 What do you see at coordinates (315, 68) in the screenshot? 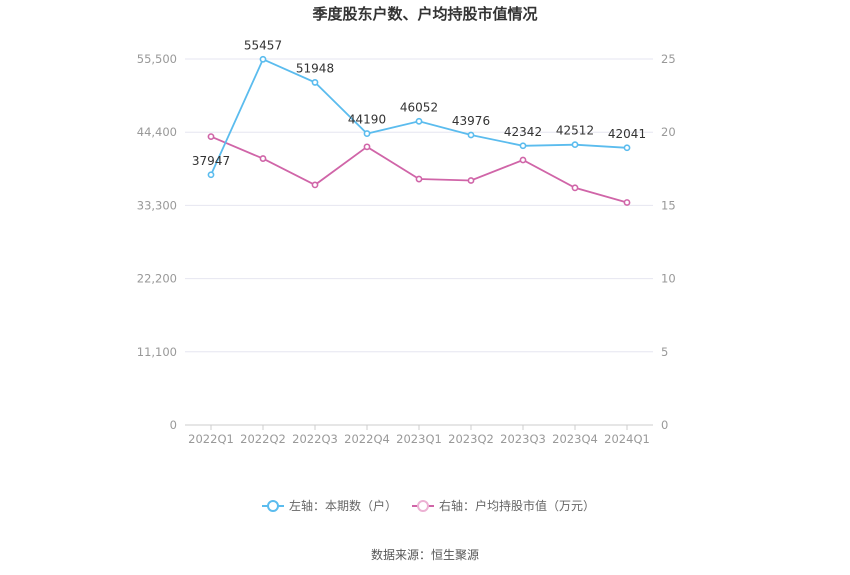
I see `data-label: 51948` at bounding box center [315, 68].